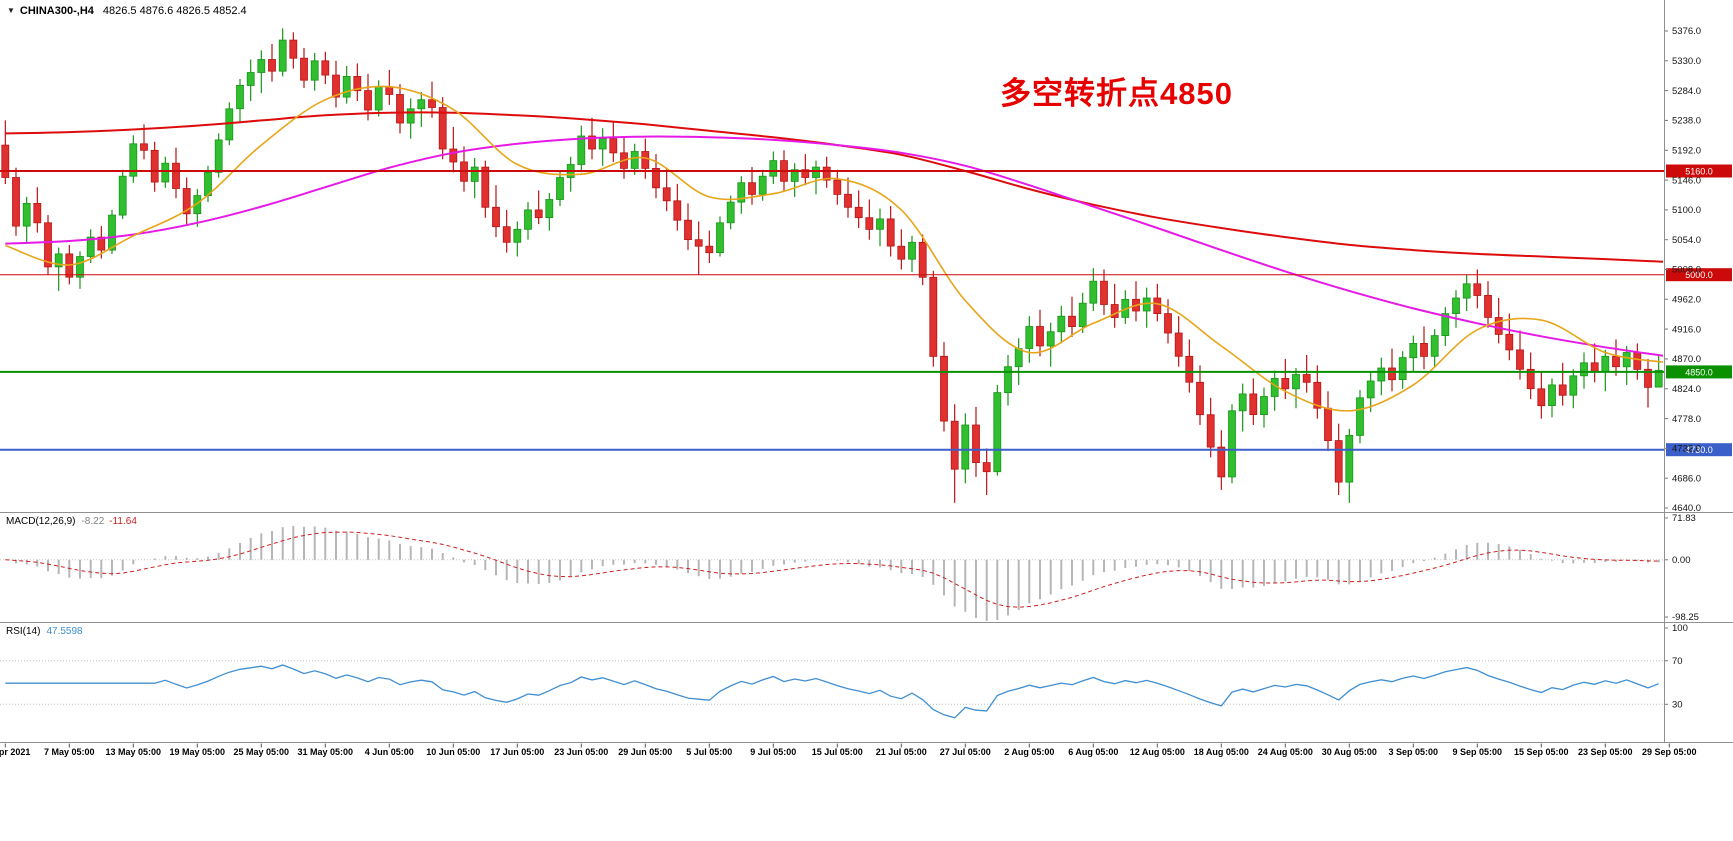 The image size is (1733, 841). I want to click on price-level-badge, so click(1699, 450).